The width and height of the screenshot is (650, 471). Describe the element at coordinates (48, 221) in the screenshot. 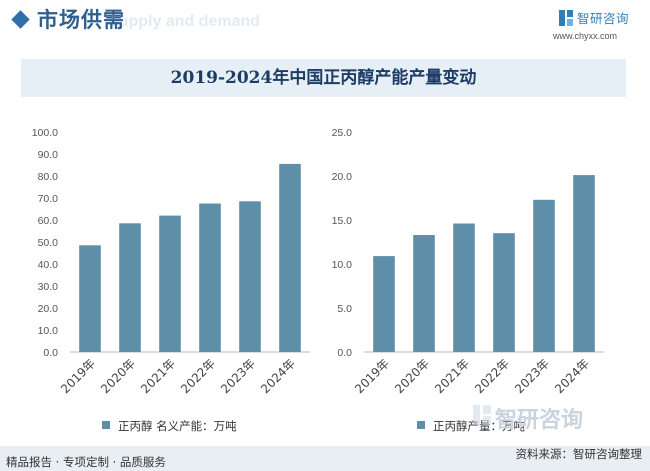

I see `y-tick-label: 60.0` at that location.